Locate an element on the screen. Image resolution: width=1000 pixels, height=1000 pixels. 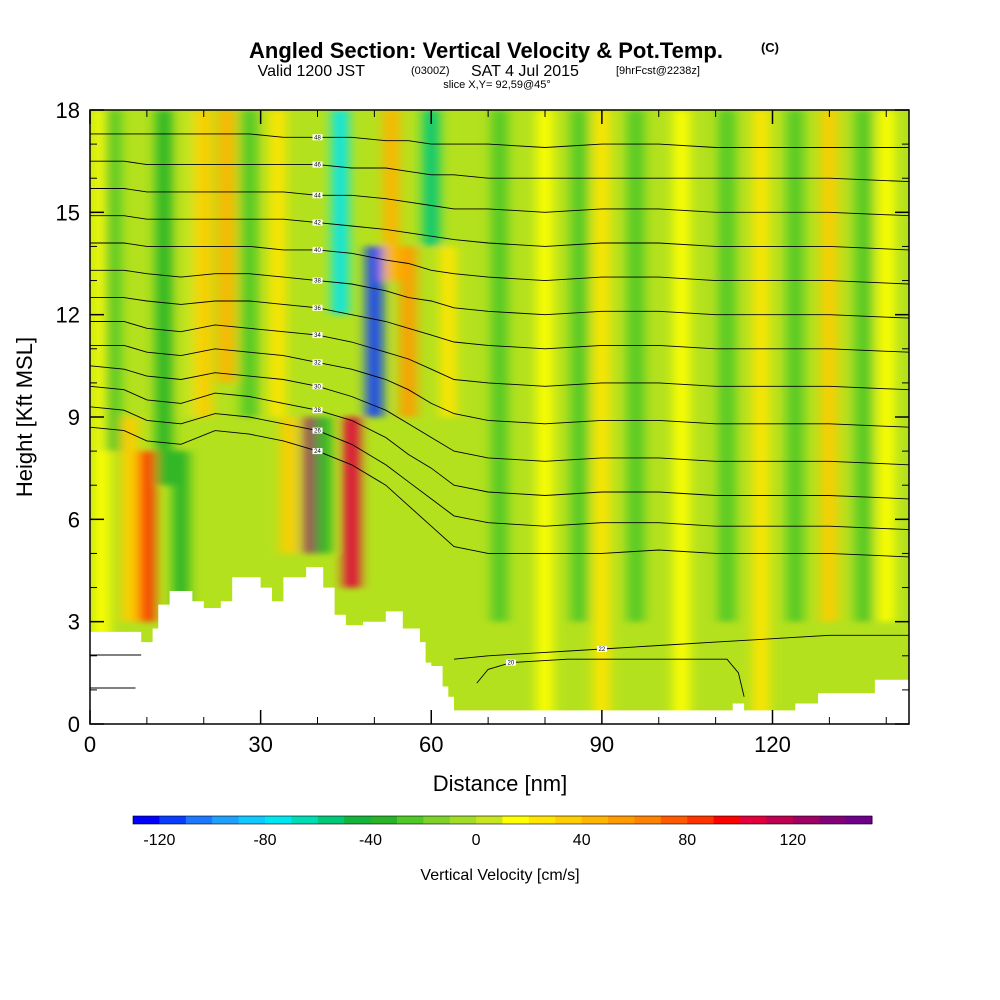
isentrope-label: 46 is located at coordinates (317, 166).